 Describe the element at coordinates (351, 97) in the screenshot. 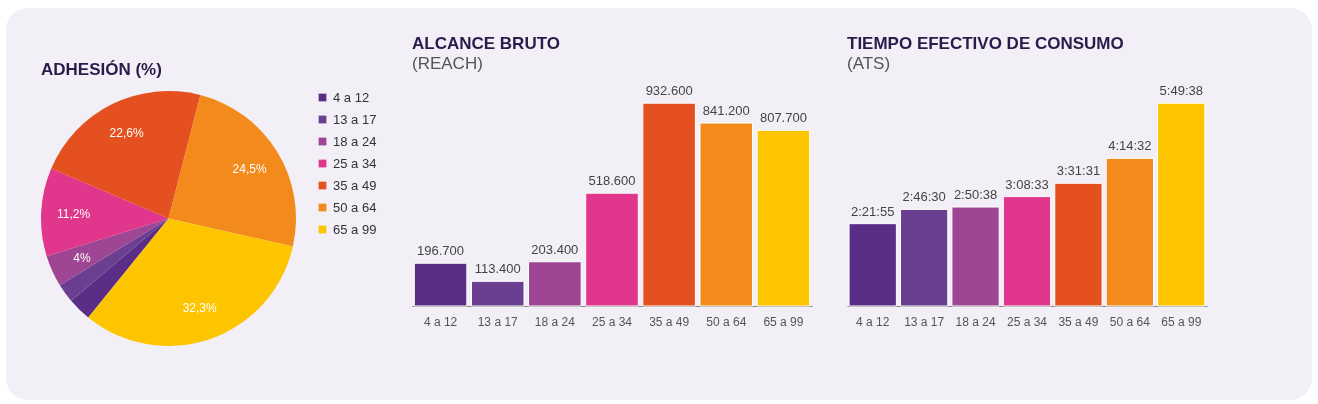

I see `legend-label: 4 a 12` at that location.